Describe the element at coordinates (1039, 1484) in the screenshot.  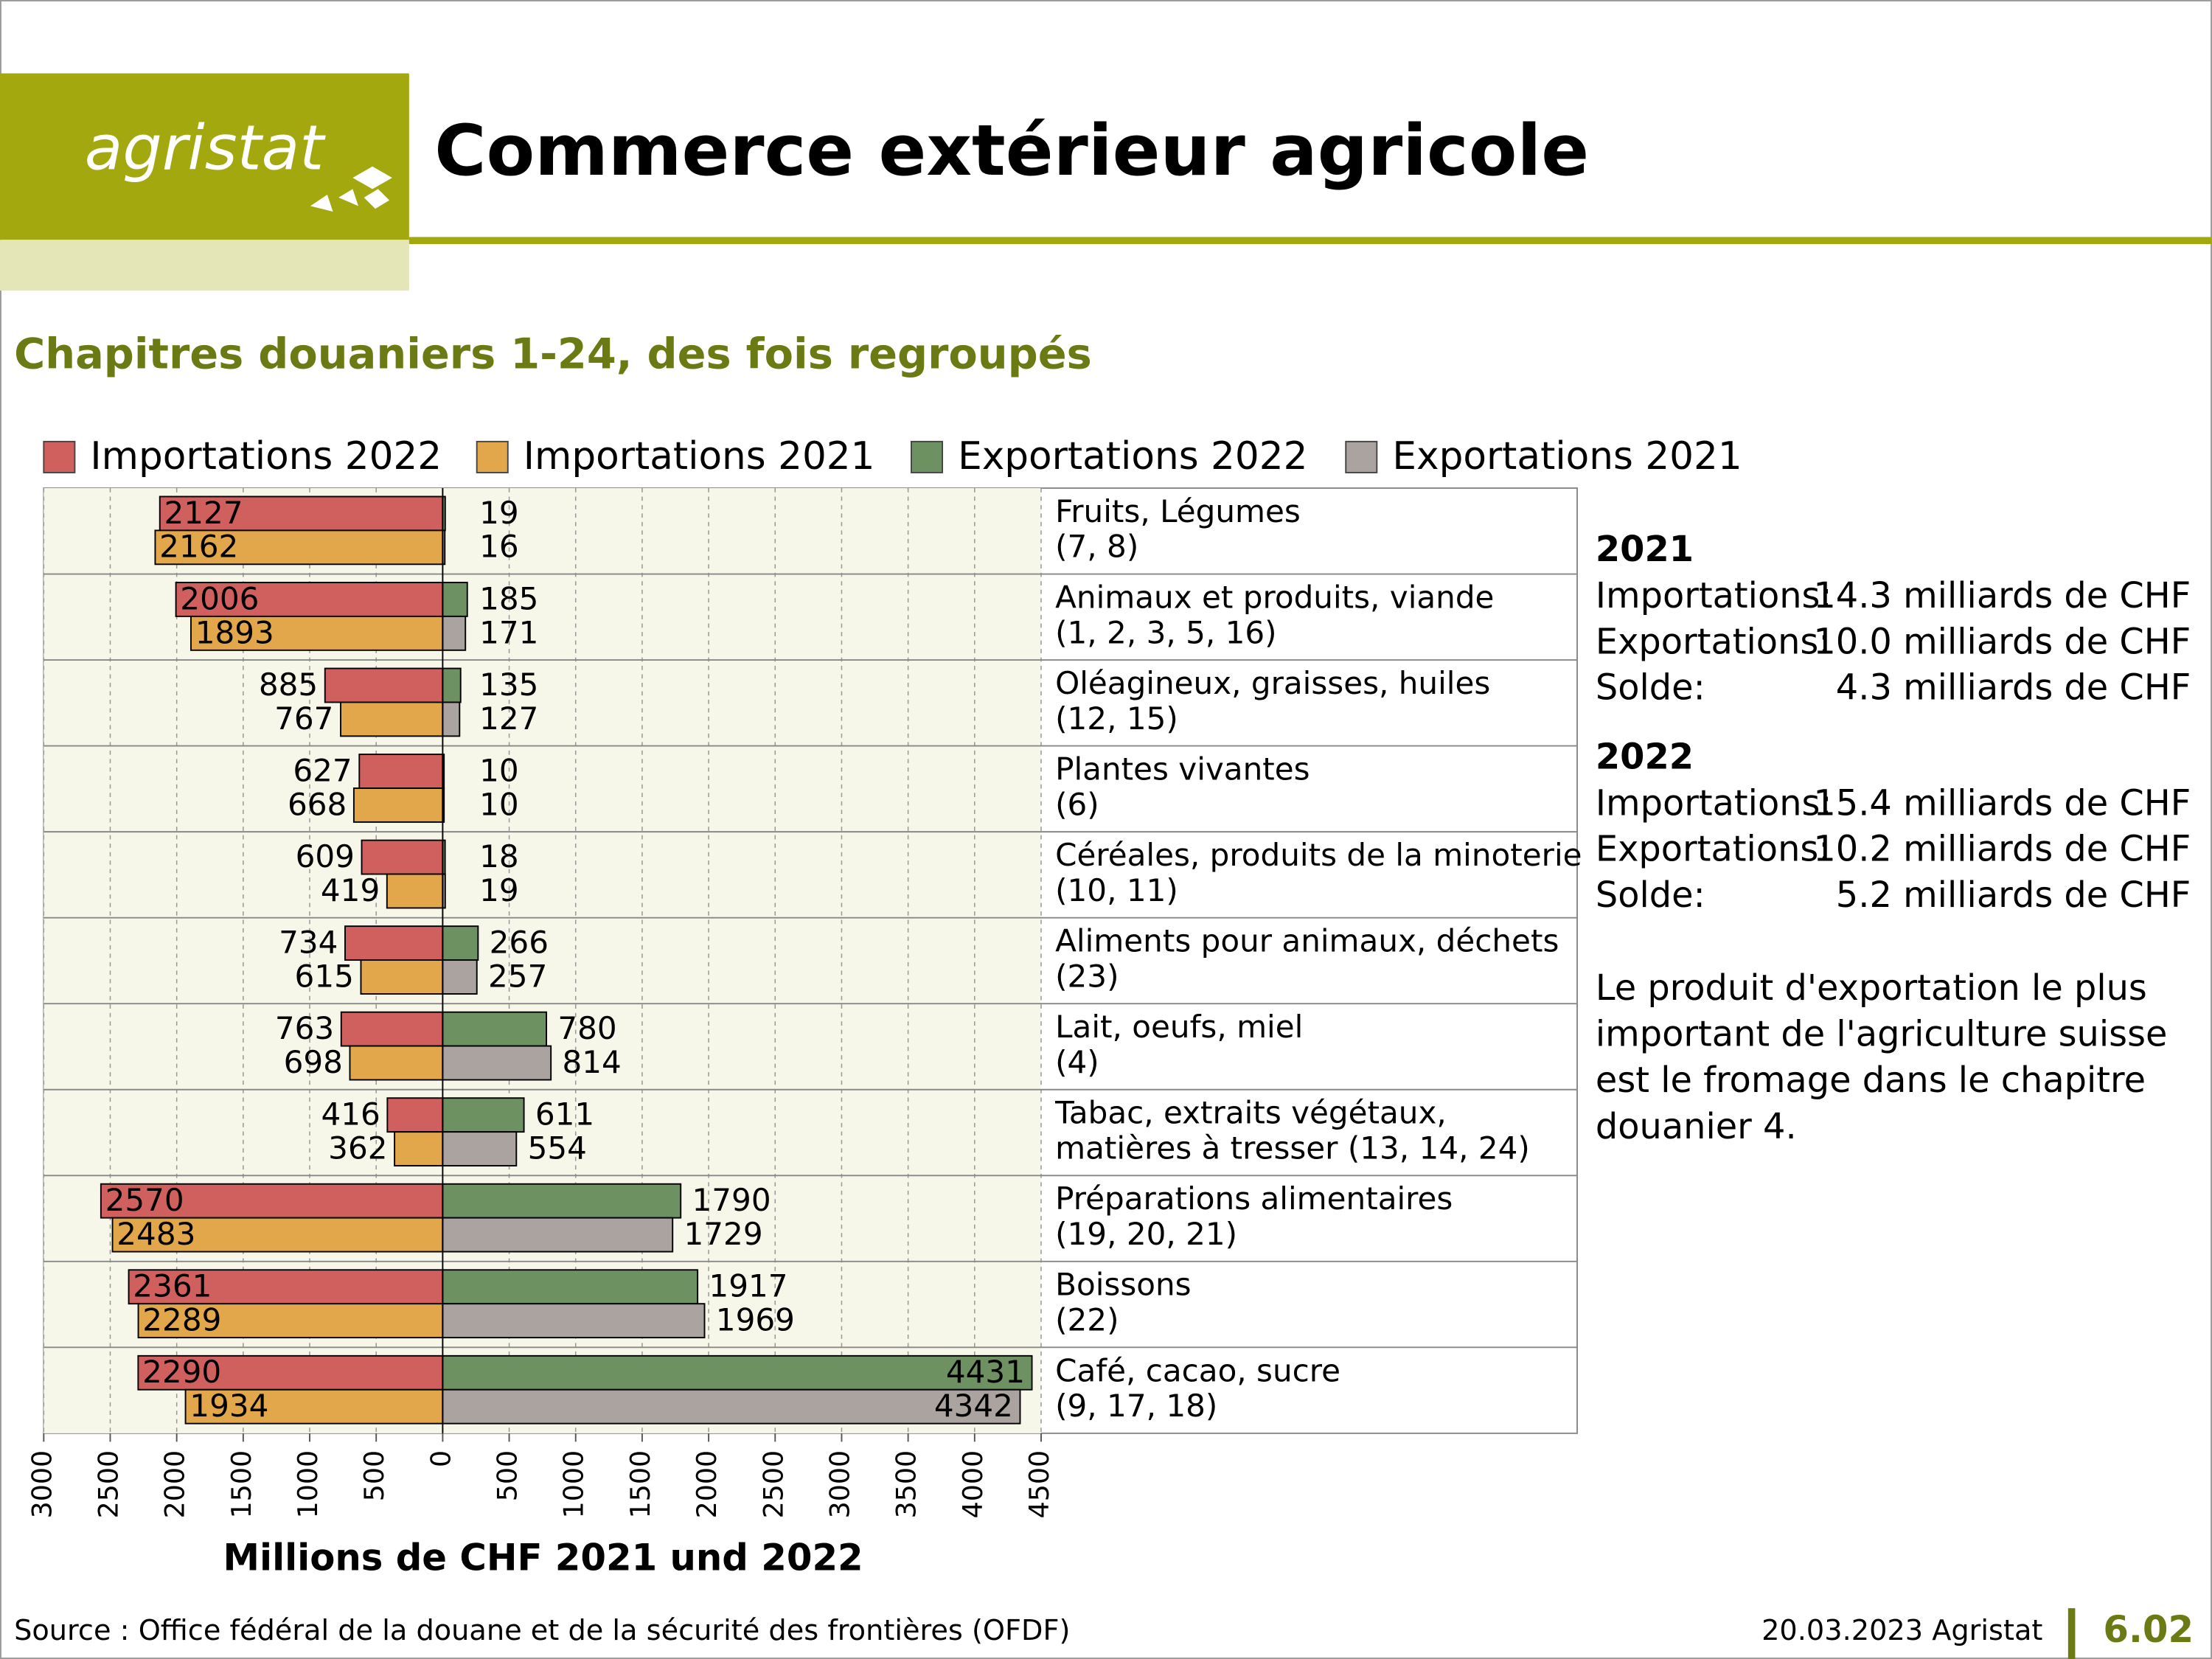
I see `x-tick-label: 4500` at that location.